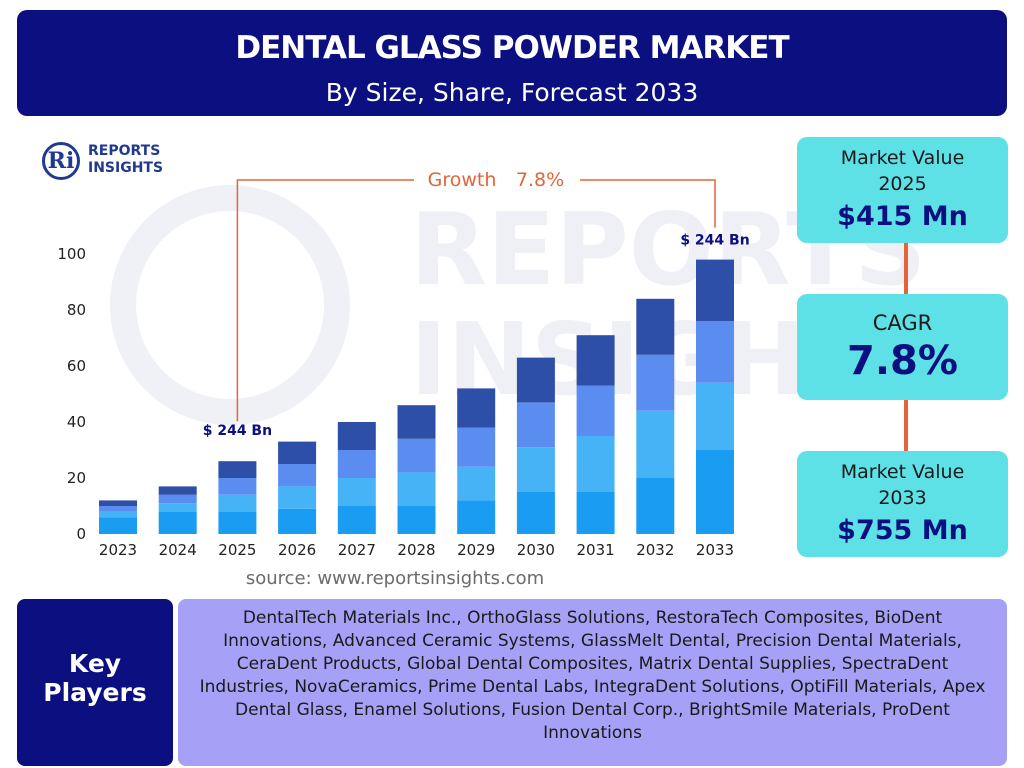 The width and height of the screenshot is (1024, 768). I want to click on market-value-2033-label: Market Value 2033, so click(902, 485).